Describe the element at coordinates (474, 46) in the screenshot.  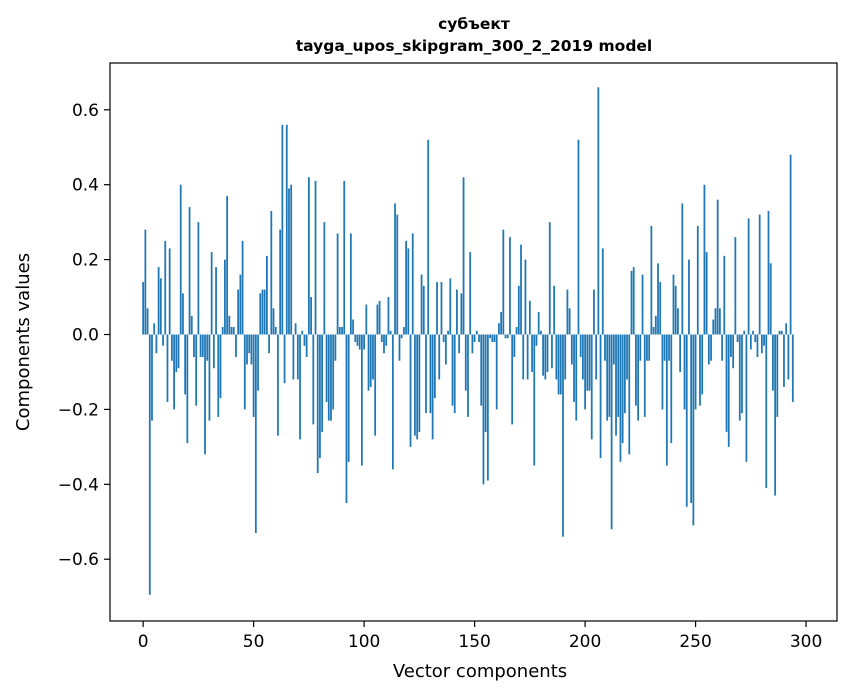
I see `chart-subtitle: tayga_upos_skipgram_300_2_2019 model` at that location.